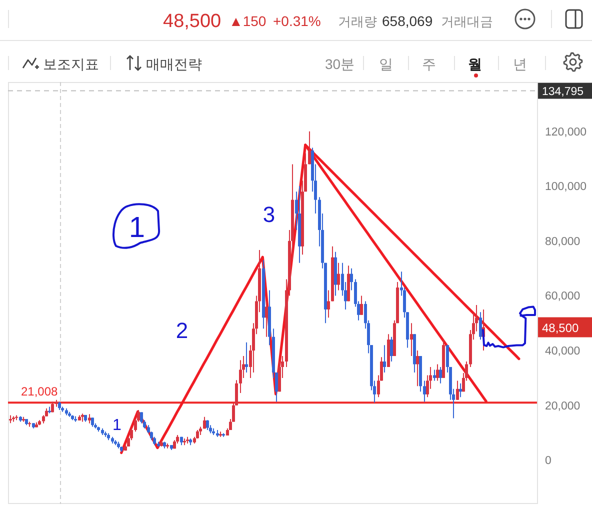 This screenshot has height=509, width=592. What do you see at coordinates (407, 21) in the screenshot?
I see `text: 658,069` at bounding box center [407, 21].